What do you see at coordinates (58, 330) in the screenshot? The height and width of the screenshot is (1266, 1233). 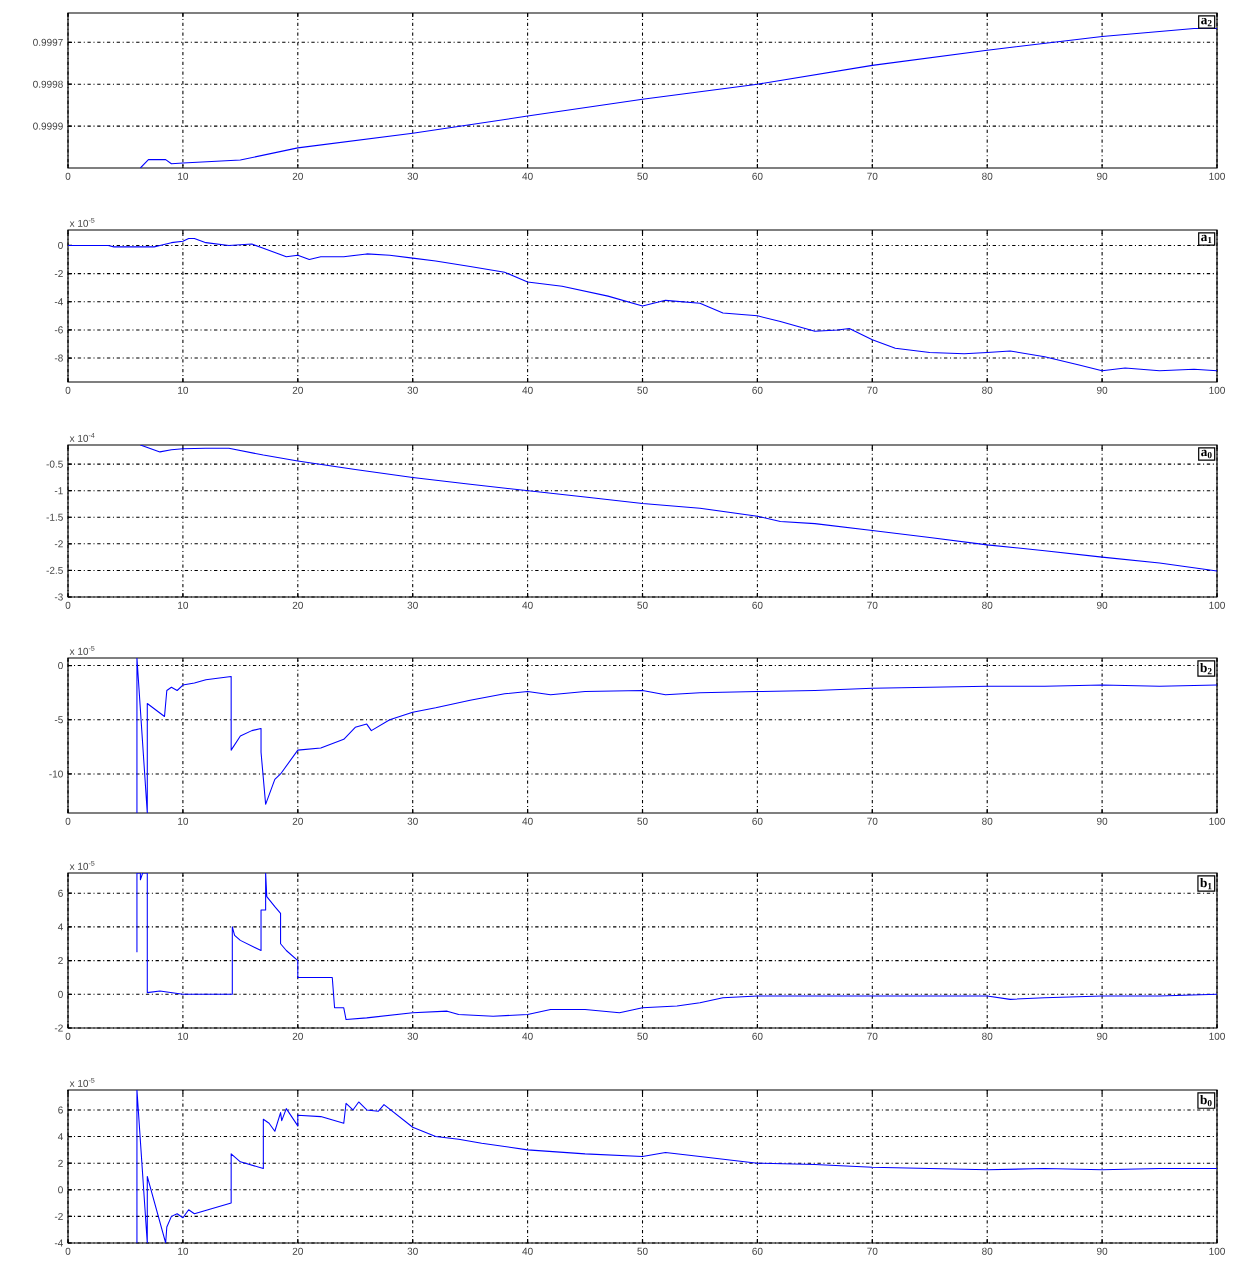 I see `y-tick-label: -6` at bounding box center [58, 330].